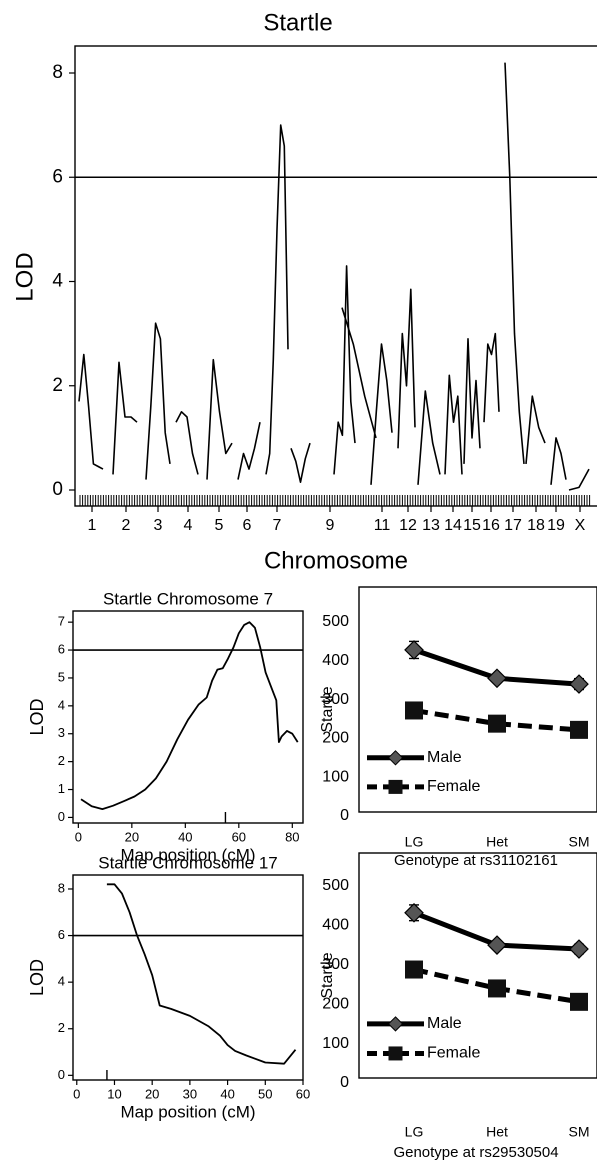  What do you see at coordinates (580, 525) in the screenshot?
I see `x-tick-label: X` at bounding box center [580, 525].